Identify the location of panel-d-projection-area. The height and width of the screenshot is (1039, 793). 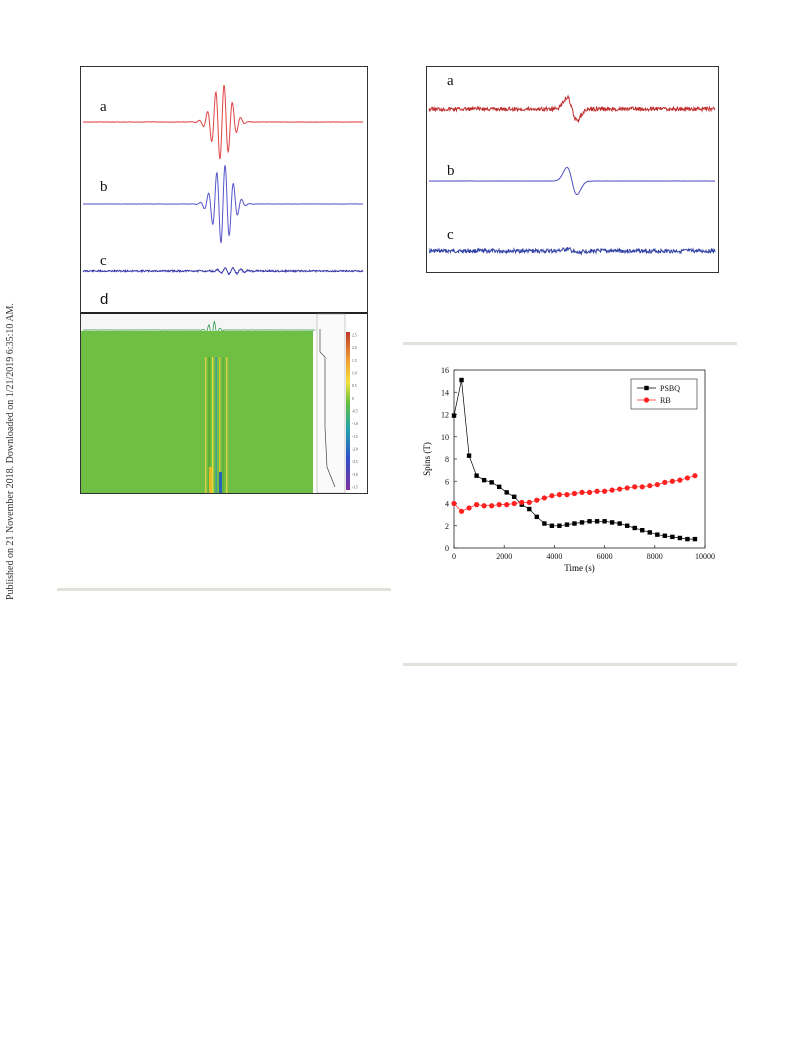
(199, 323).